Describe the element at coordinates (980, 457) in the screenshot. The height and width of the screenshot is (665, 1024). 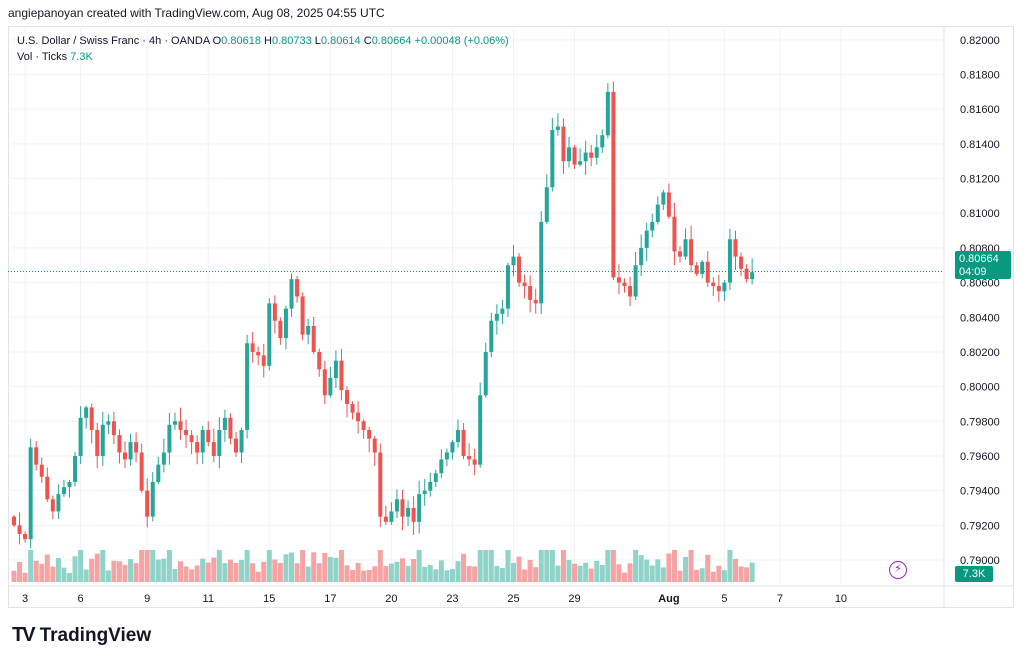
I see `price-tick-label: 0.79600` at that location.